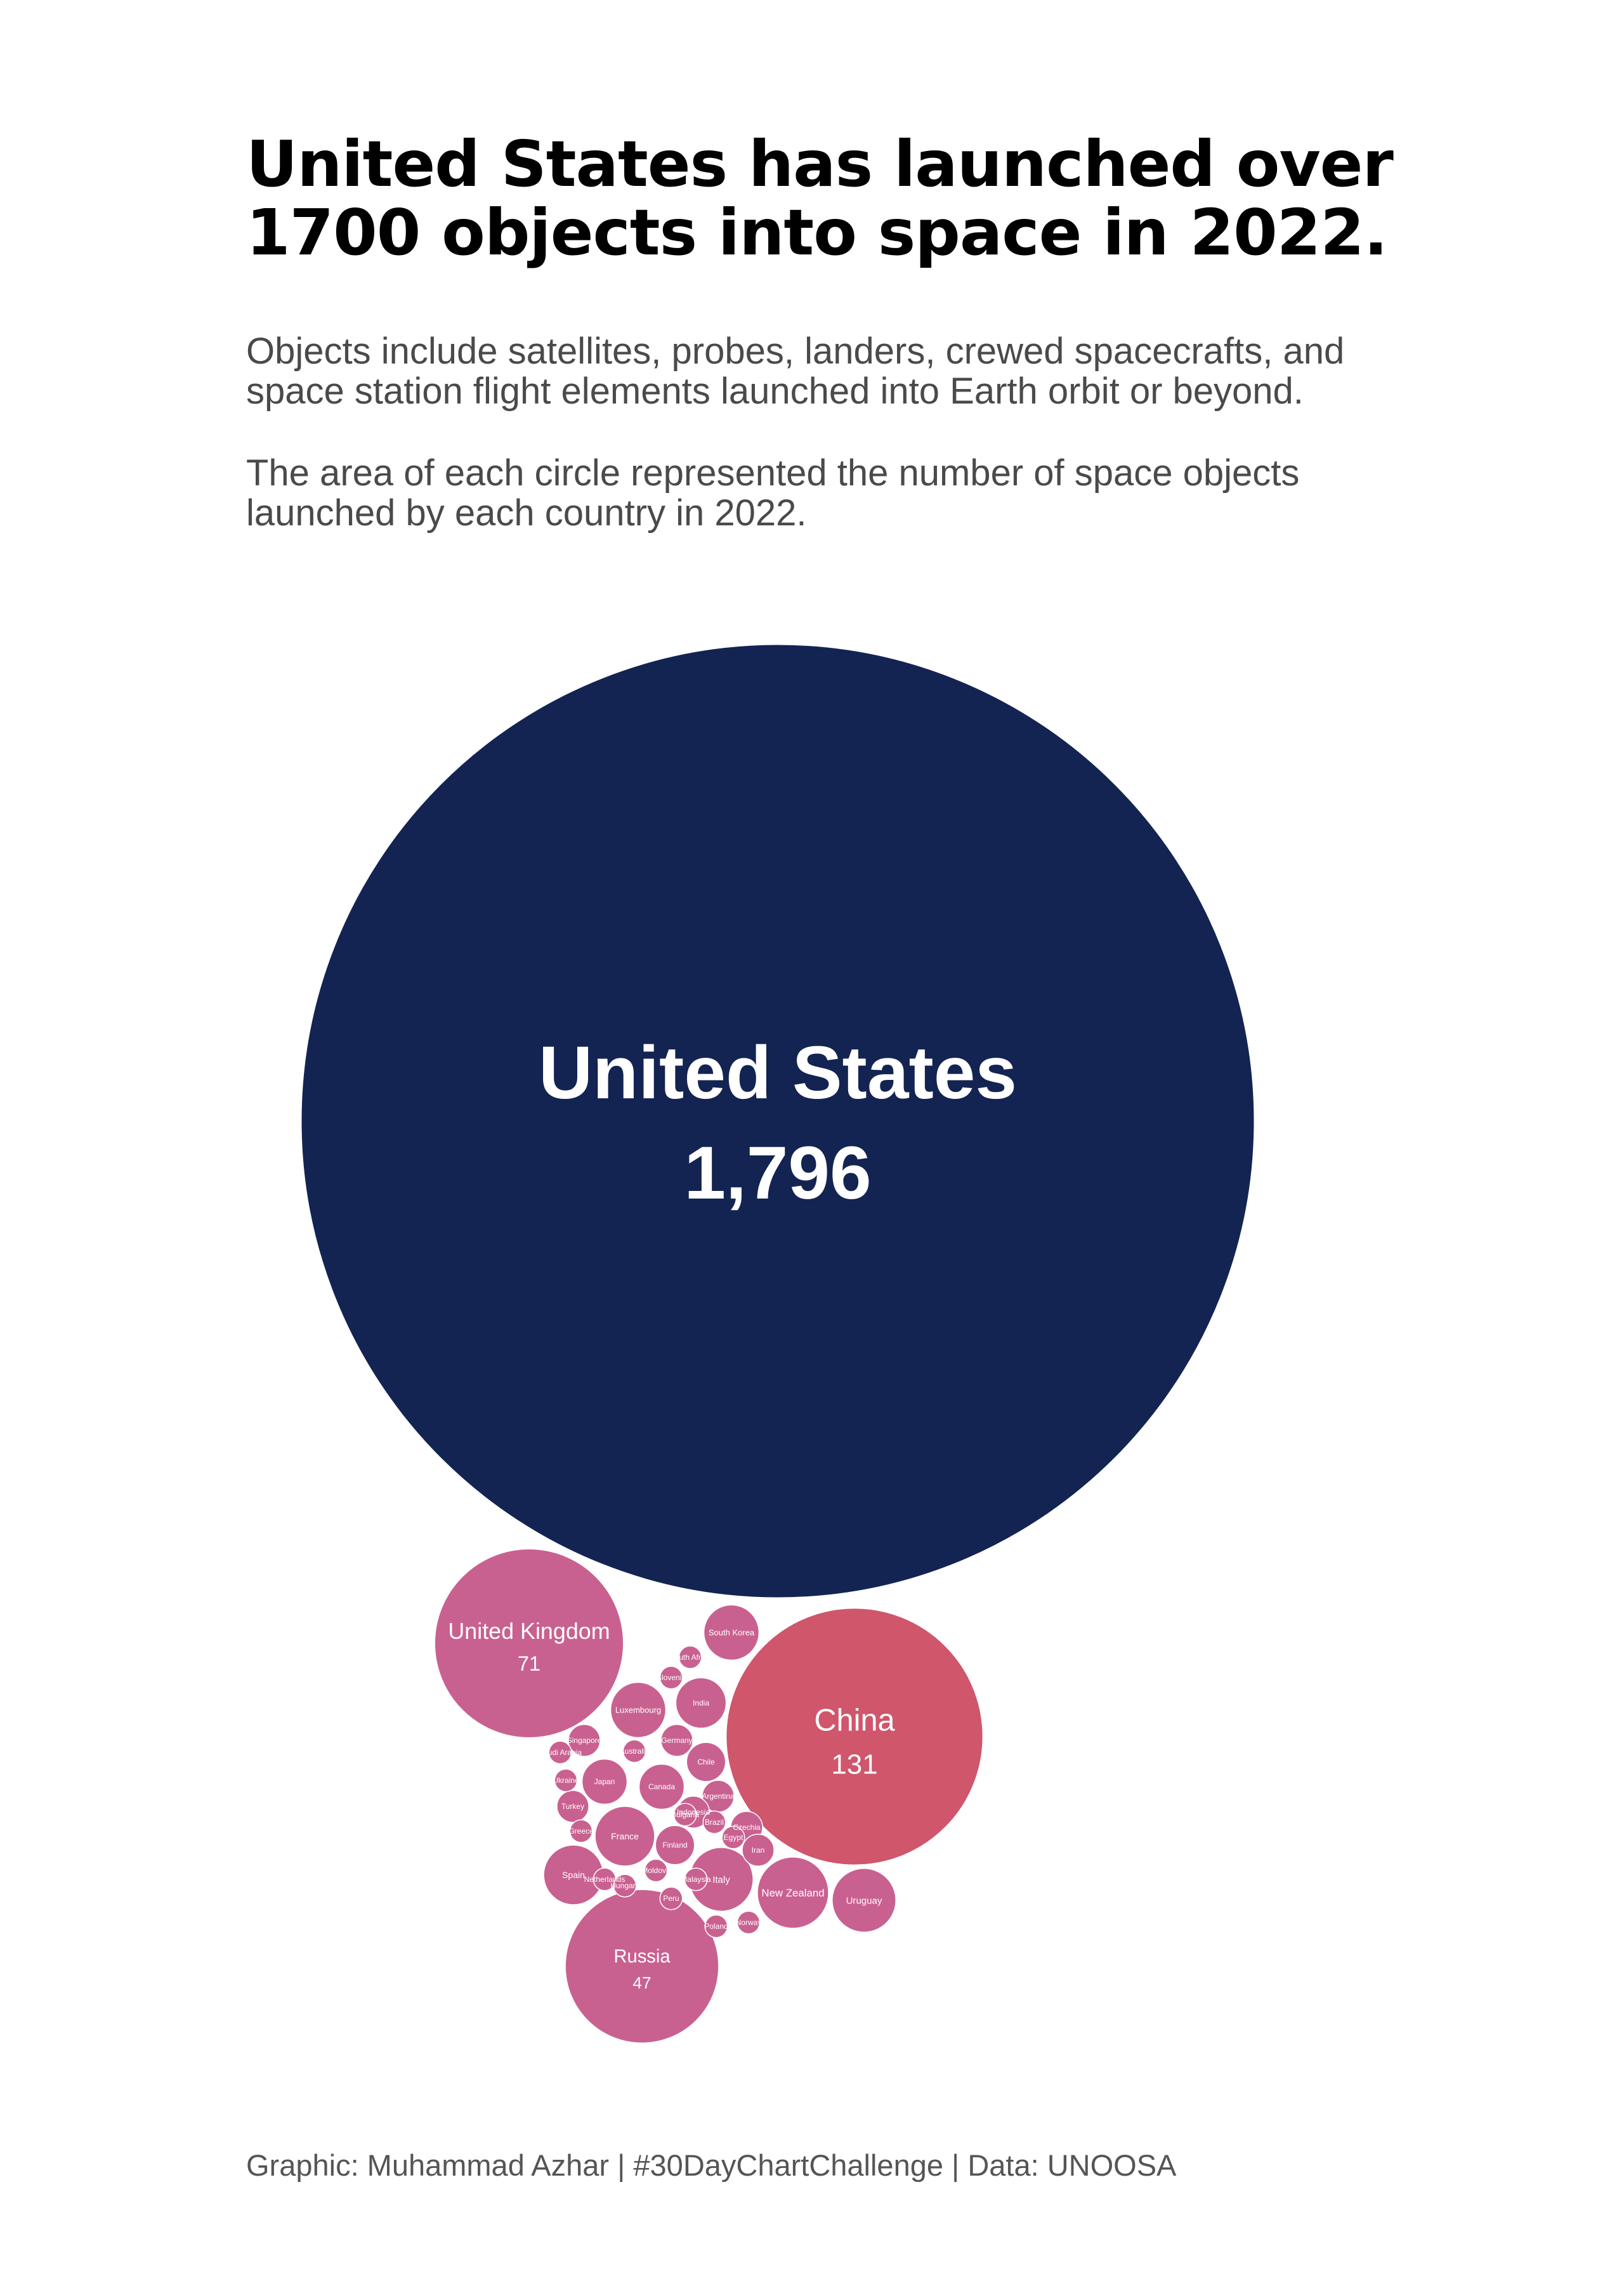 The width and height of the screenshot is (1624, 2274). What do you see at coordinates (817, 232) in the screenshot?
I see `chart-title-line-2: 1700 objects into space in 2022.` at bounding box center [817, 232].